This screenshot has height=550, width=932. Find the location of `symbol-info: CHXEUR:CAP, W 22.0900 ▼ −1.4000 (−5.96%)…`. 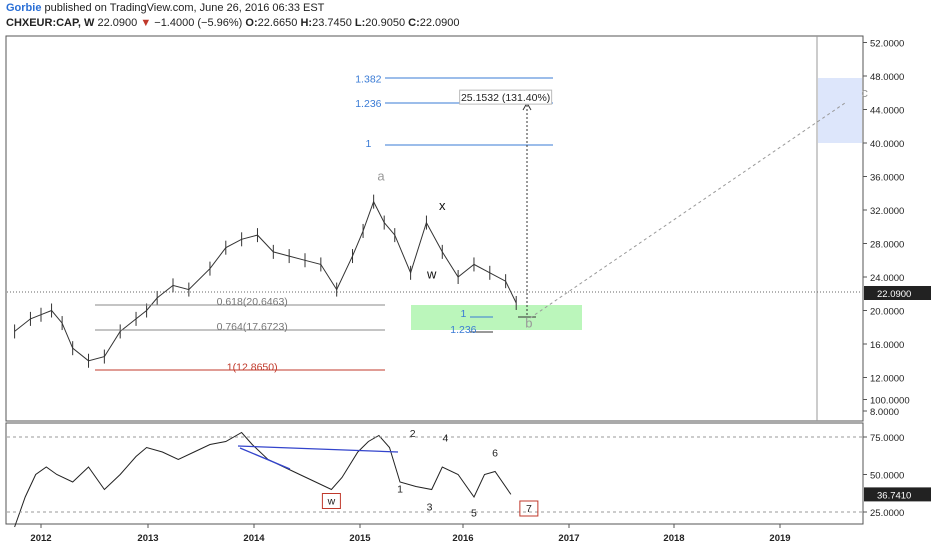

symbol-info: CHXEUR:CAP, W 22.0900 ▼ −1.4000 (−5.96%)… is located at coordinates (233, 23).